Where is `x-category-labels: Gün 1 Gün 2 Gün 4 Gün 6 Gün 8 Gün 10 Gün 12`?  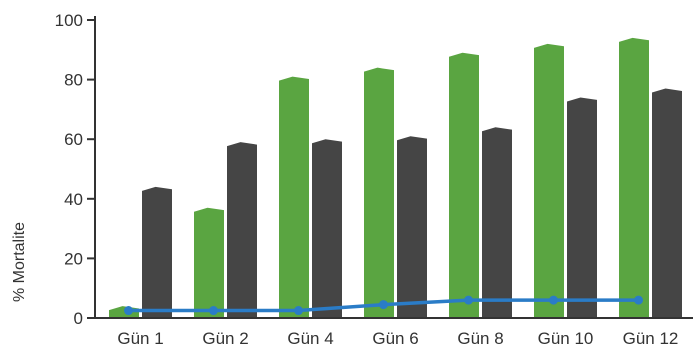 x-category-labels: Gün 1 Gün 2 Gün 4 Gün 6 Gün 8 Gün 10 Gün 12 is located at coordinates (397, 338).